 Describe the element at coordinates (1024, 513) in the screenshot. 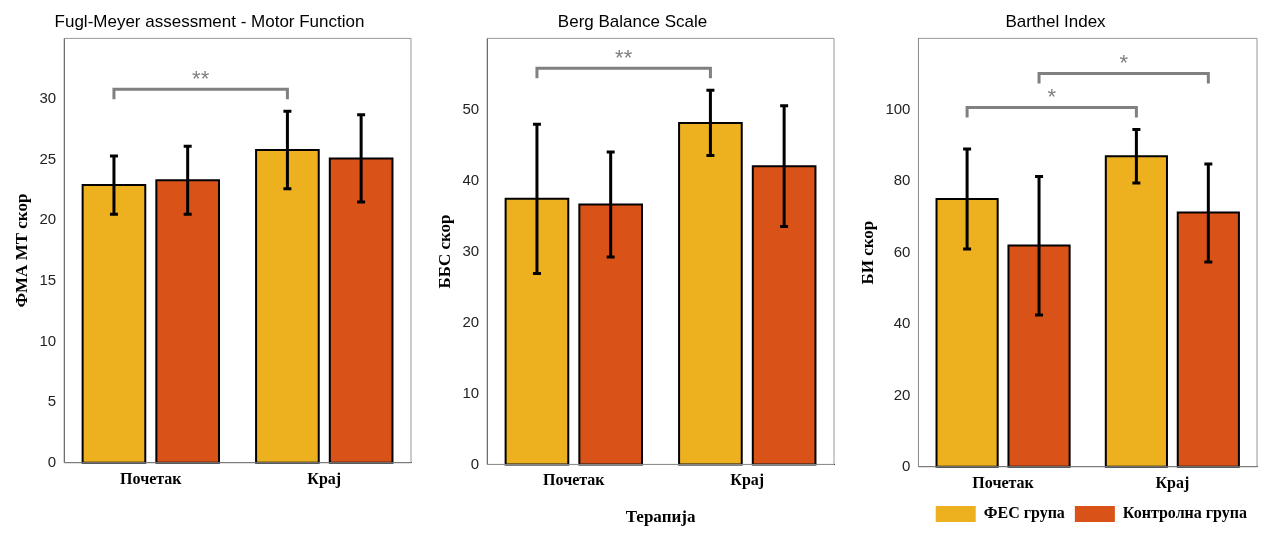

I see `legend-label: ФЕС група` at that location.